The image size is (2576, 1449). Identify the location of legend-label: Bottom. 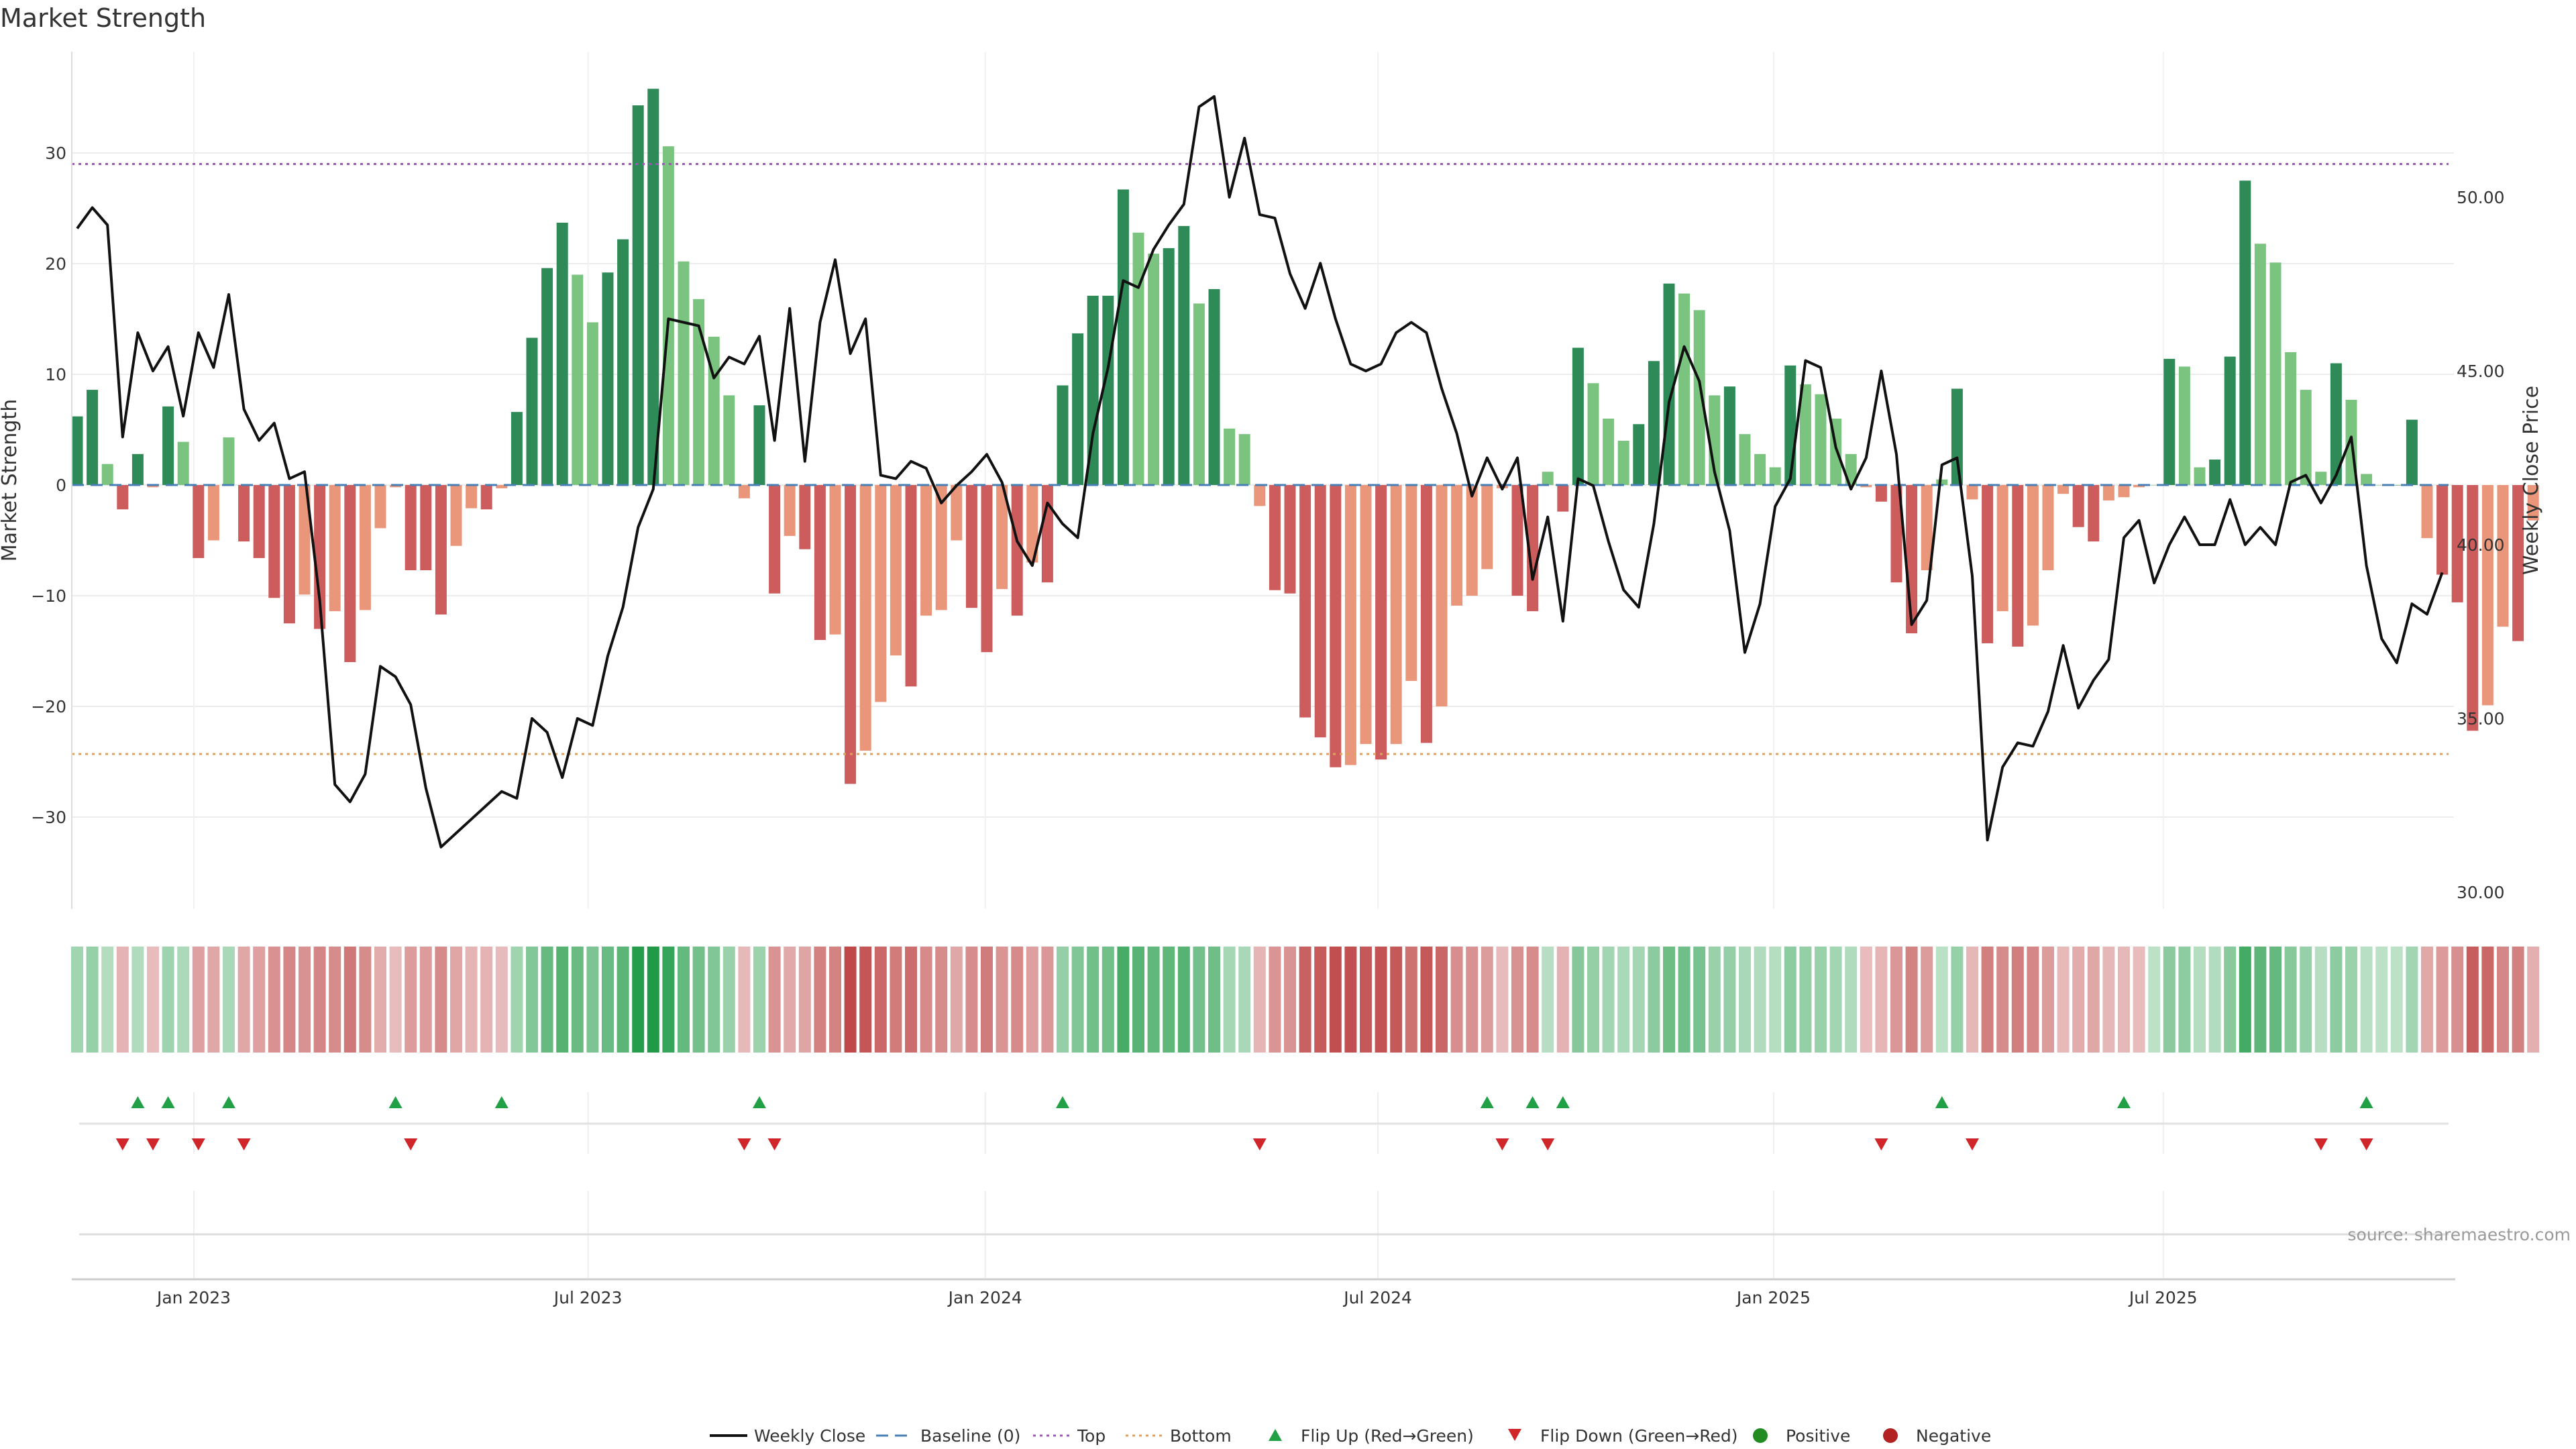
(1201, 1436).